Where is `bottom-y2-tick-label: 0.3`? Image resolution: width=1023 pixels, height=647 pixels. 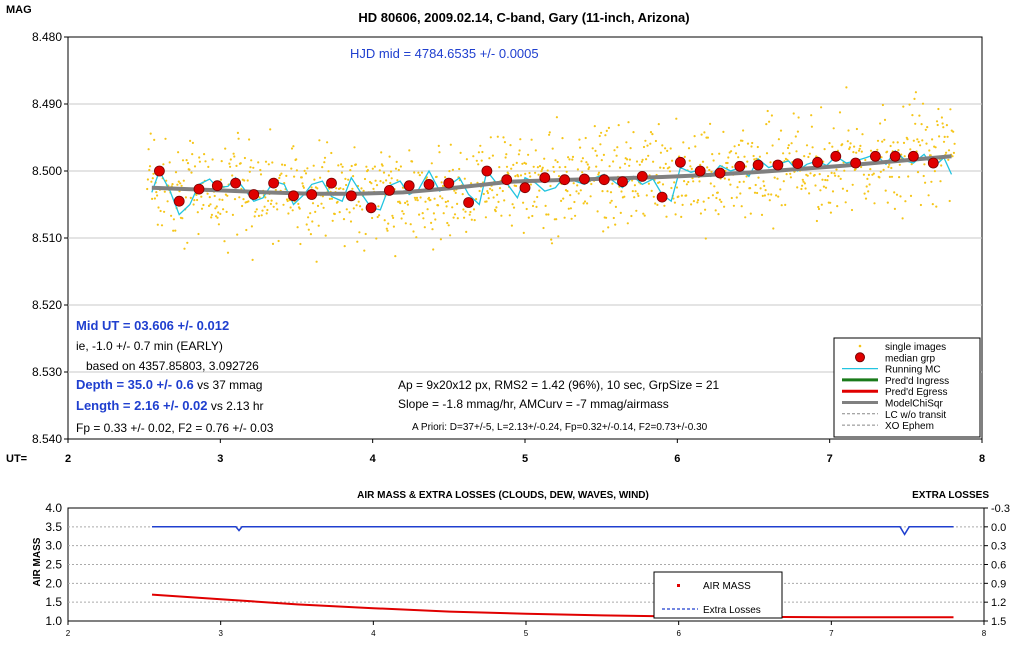
bottom-y2-tick-label: 0.3 is located at coordinates (998, 547).